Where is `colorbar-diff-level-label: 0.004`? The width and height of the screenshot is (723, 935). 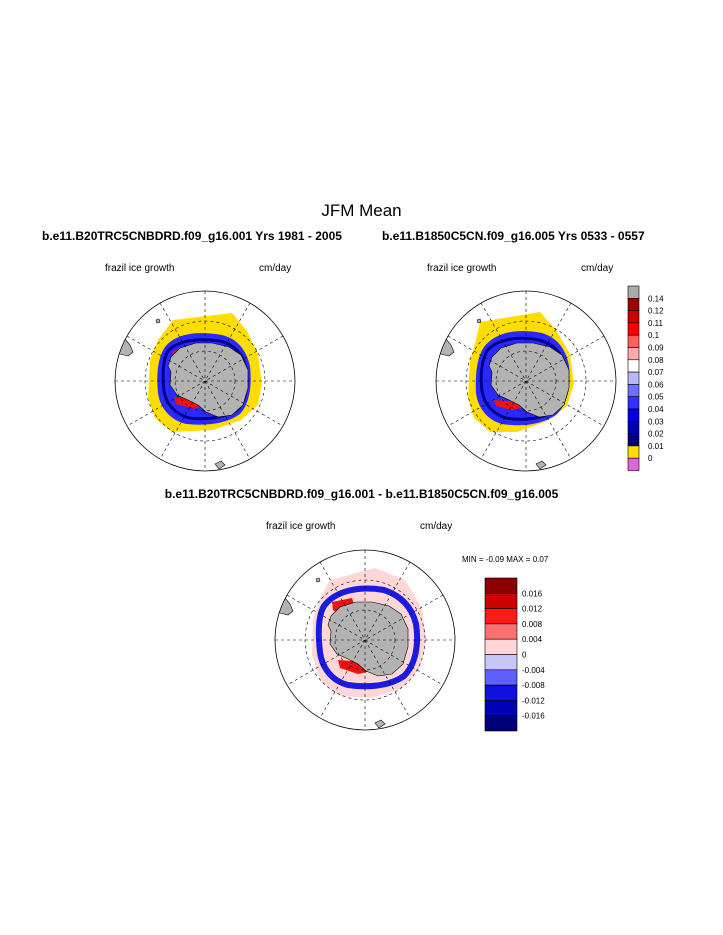 colorbar-diff-level-label: 0.004 is located at coordinates (532, 639).